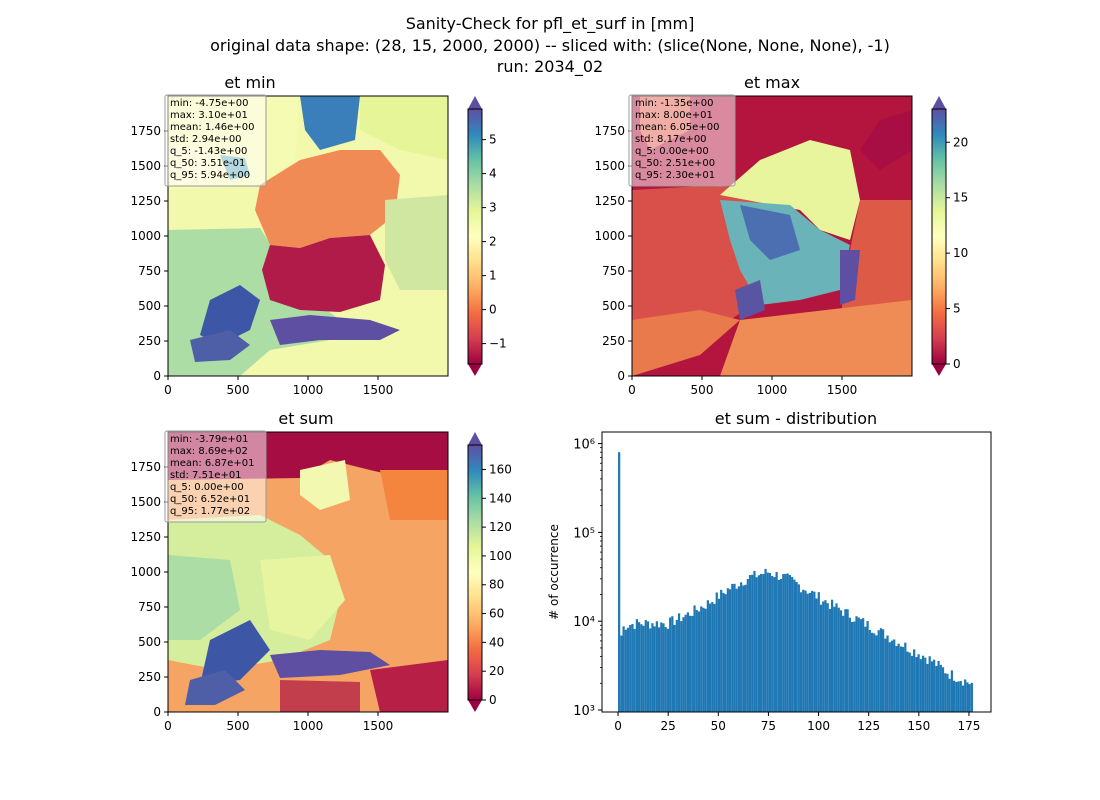  I want to click on x-tick-label: 150, so click(918, 726).